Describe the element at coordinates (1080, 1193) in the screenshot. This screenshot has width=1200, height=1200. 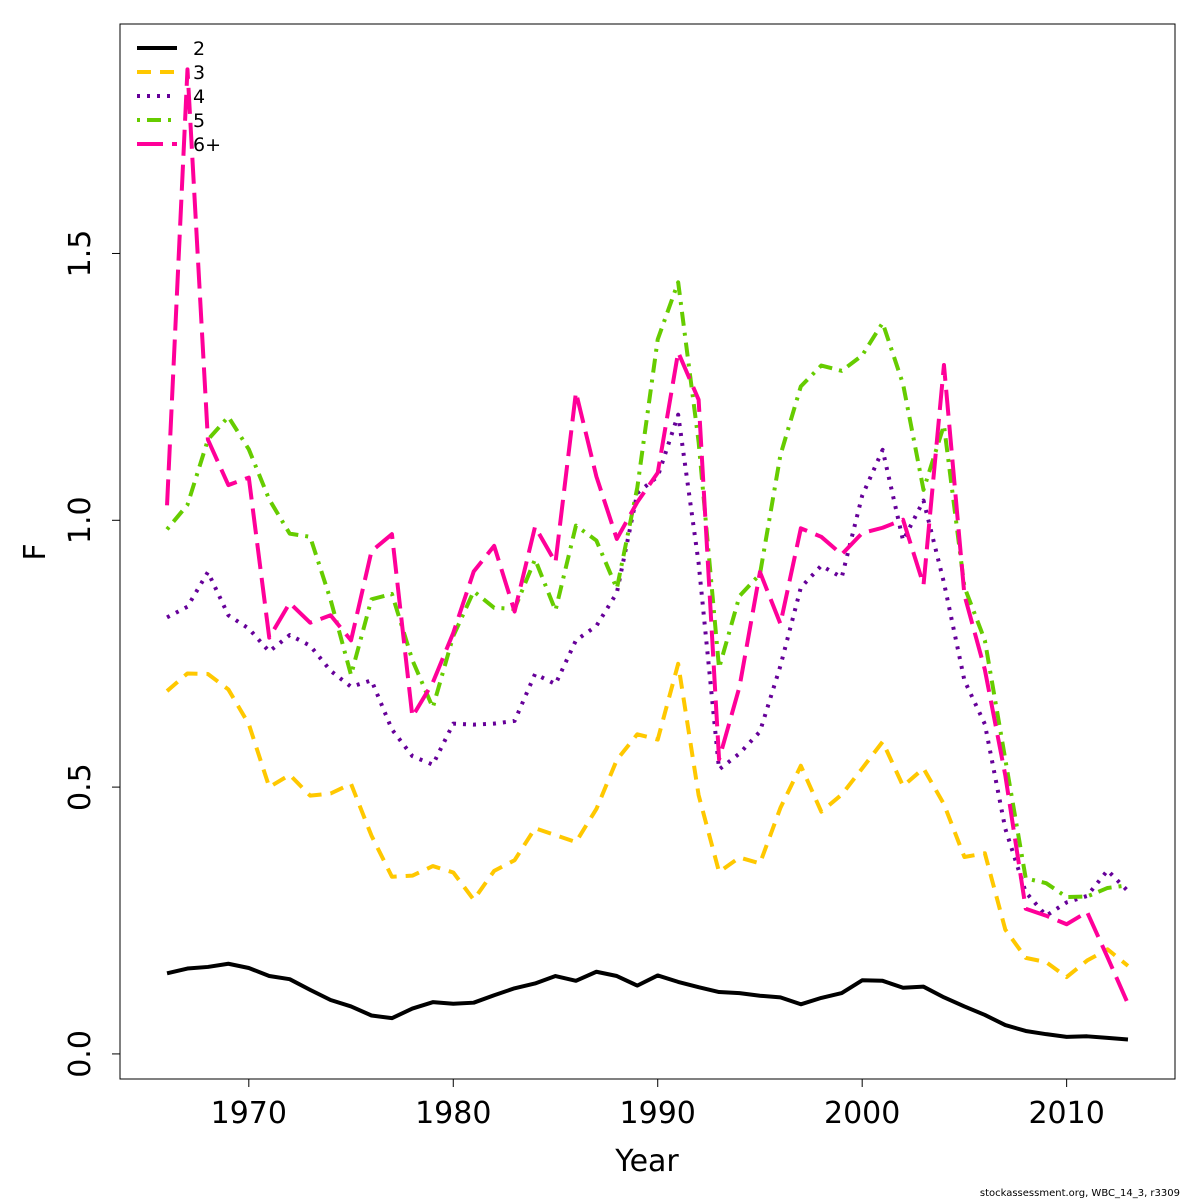
I see `credit-text: stockassessment.org, WBC_14_3, r3309` at that location.